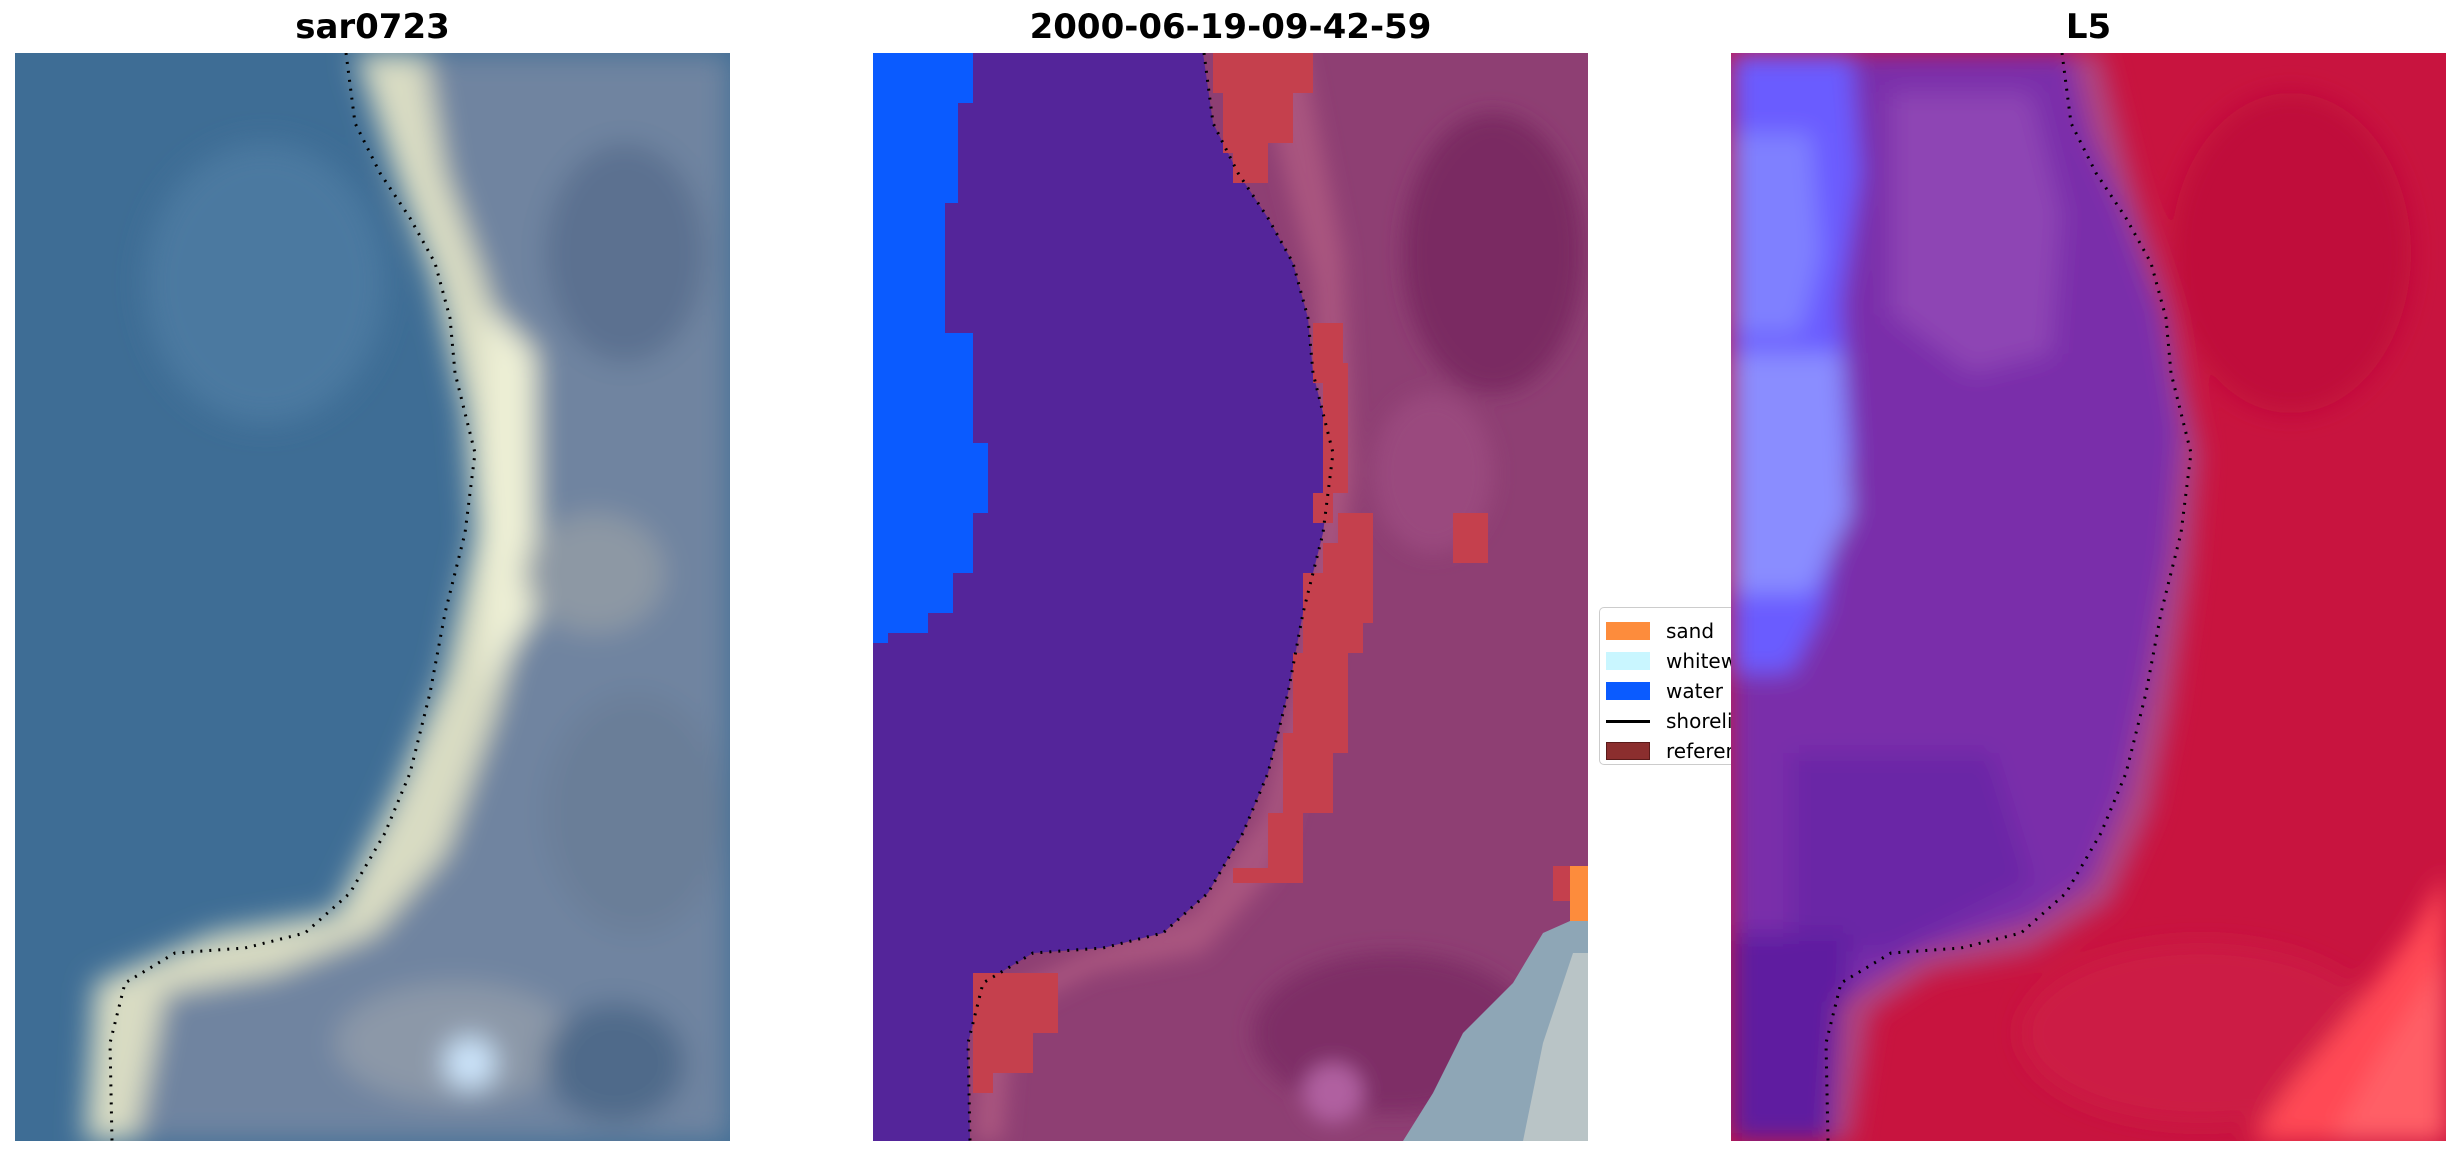 The width and height of the screenshot is (2460, 1157). What do you see at coordinates (1230, 27) in the screenshot?
I see `panel-title-classification: 2000-06-19-09-42-59` at bounding box center [1230, 27].